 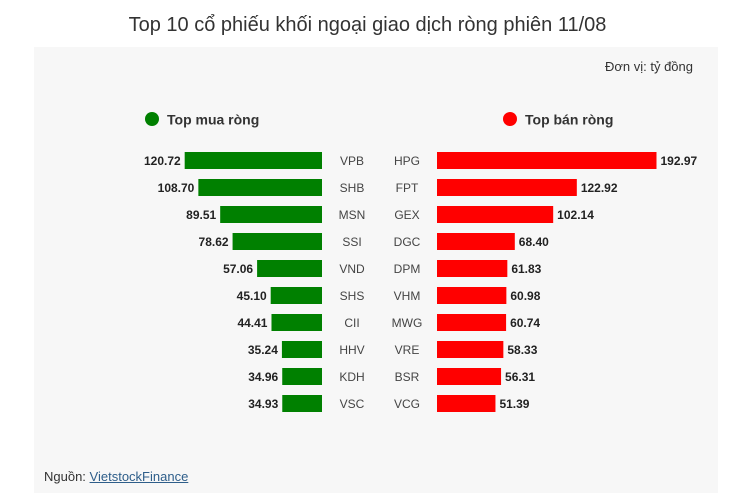 What do you see at coordinates (575, 215) in the screenshot?
I see `sell-value-label: 102.14` at bounding box center [575, 215].